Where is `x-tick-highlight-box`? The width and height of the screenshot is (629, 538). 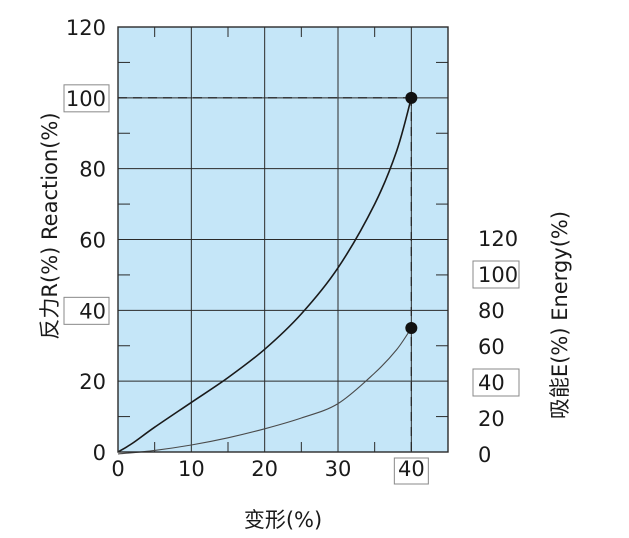
x-tick-highlight-box is located at coordinates (411, 471).